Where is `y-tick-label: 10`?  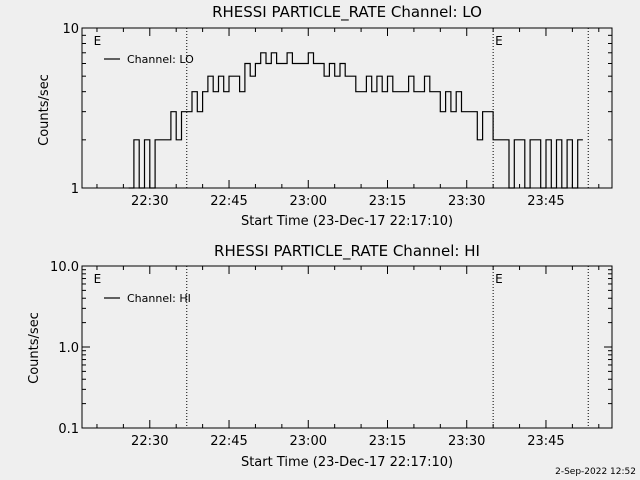 y-tick-label: 10 is located at coordinates (70, 29).